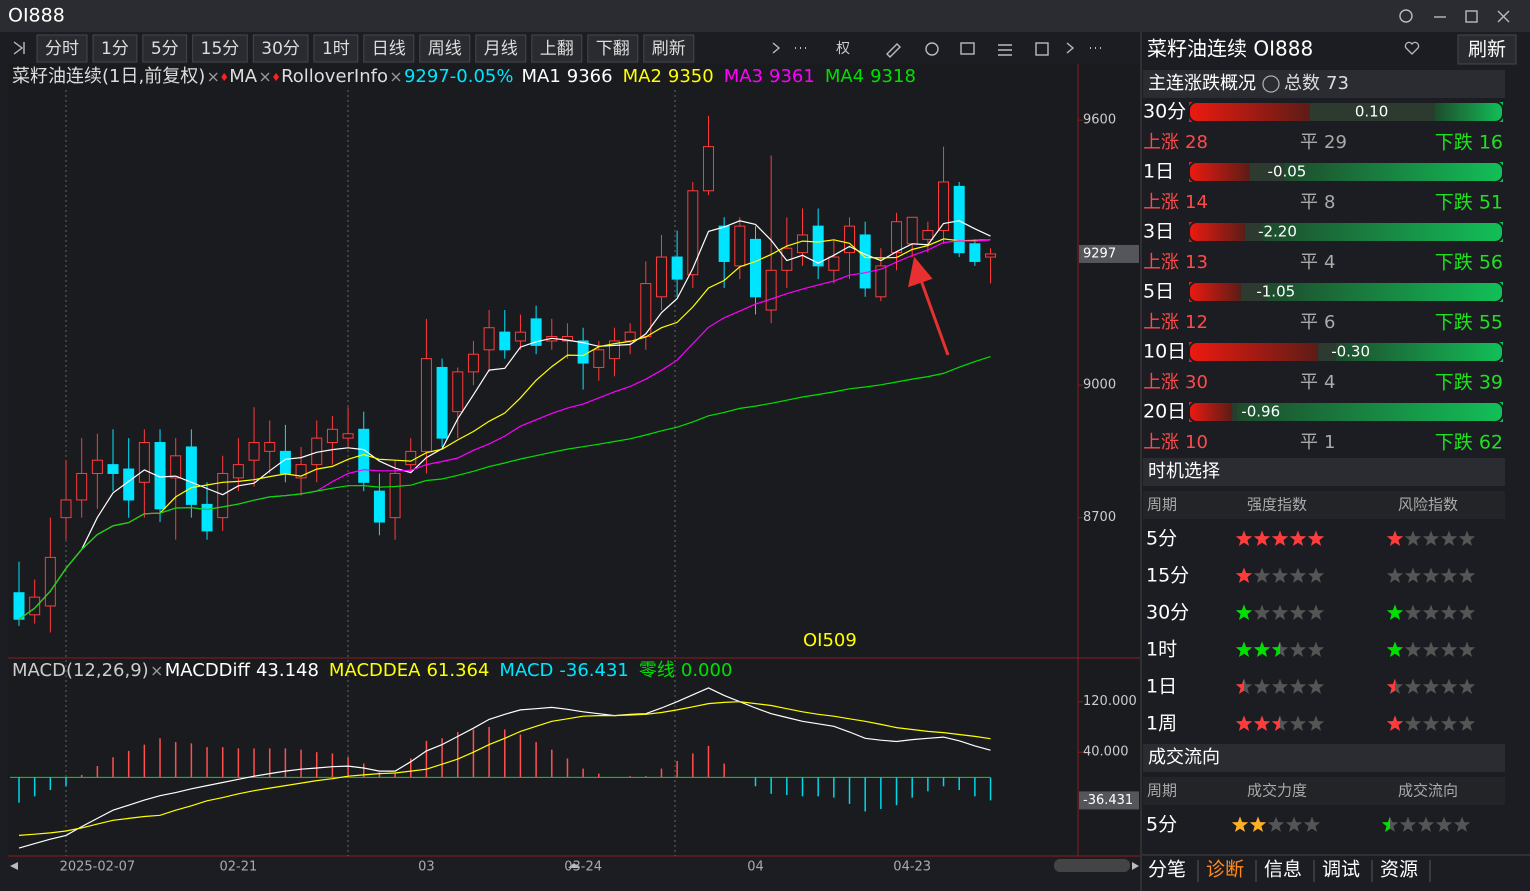 This screenshot has width=1530, height=891. I want to click on toolbar-button: 30分, so click(280, 48).